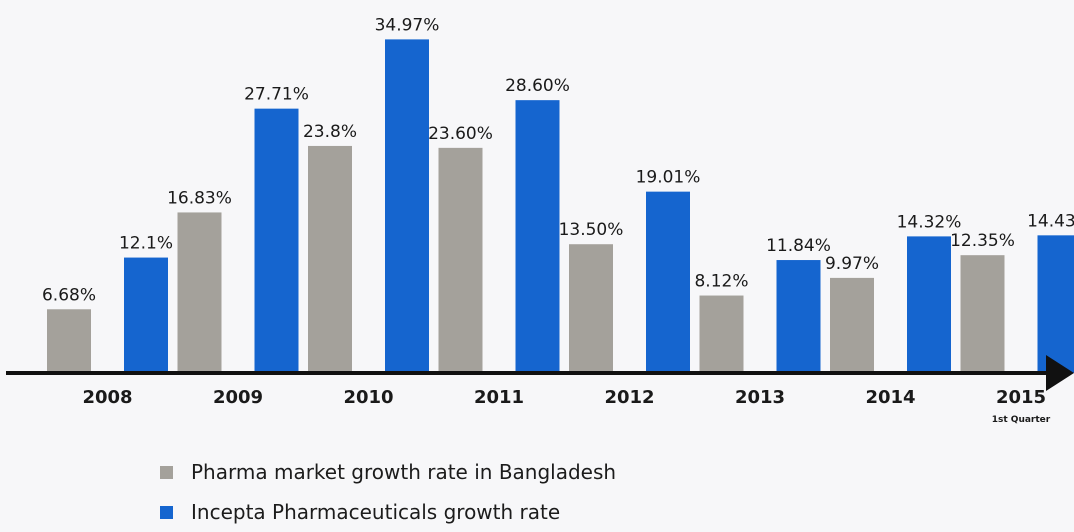 The width and height of the screenshot is (1074, 532). I want to click on bar-pharma-market-2015, so click(983, 314).